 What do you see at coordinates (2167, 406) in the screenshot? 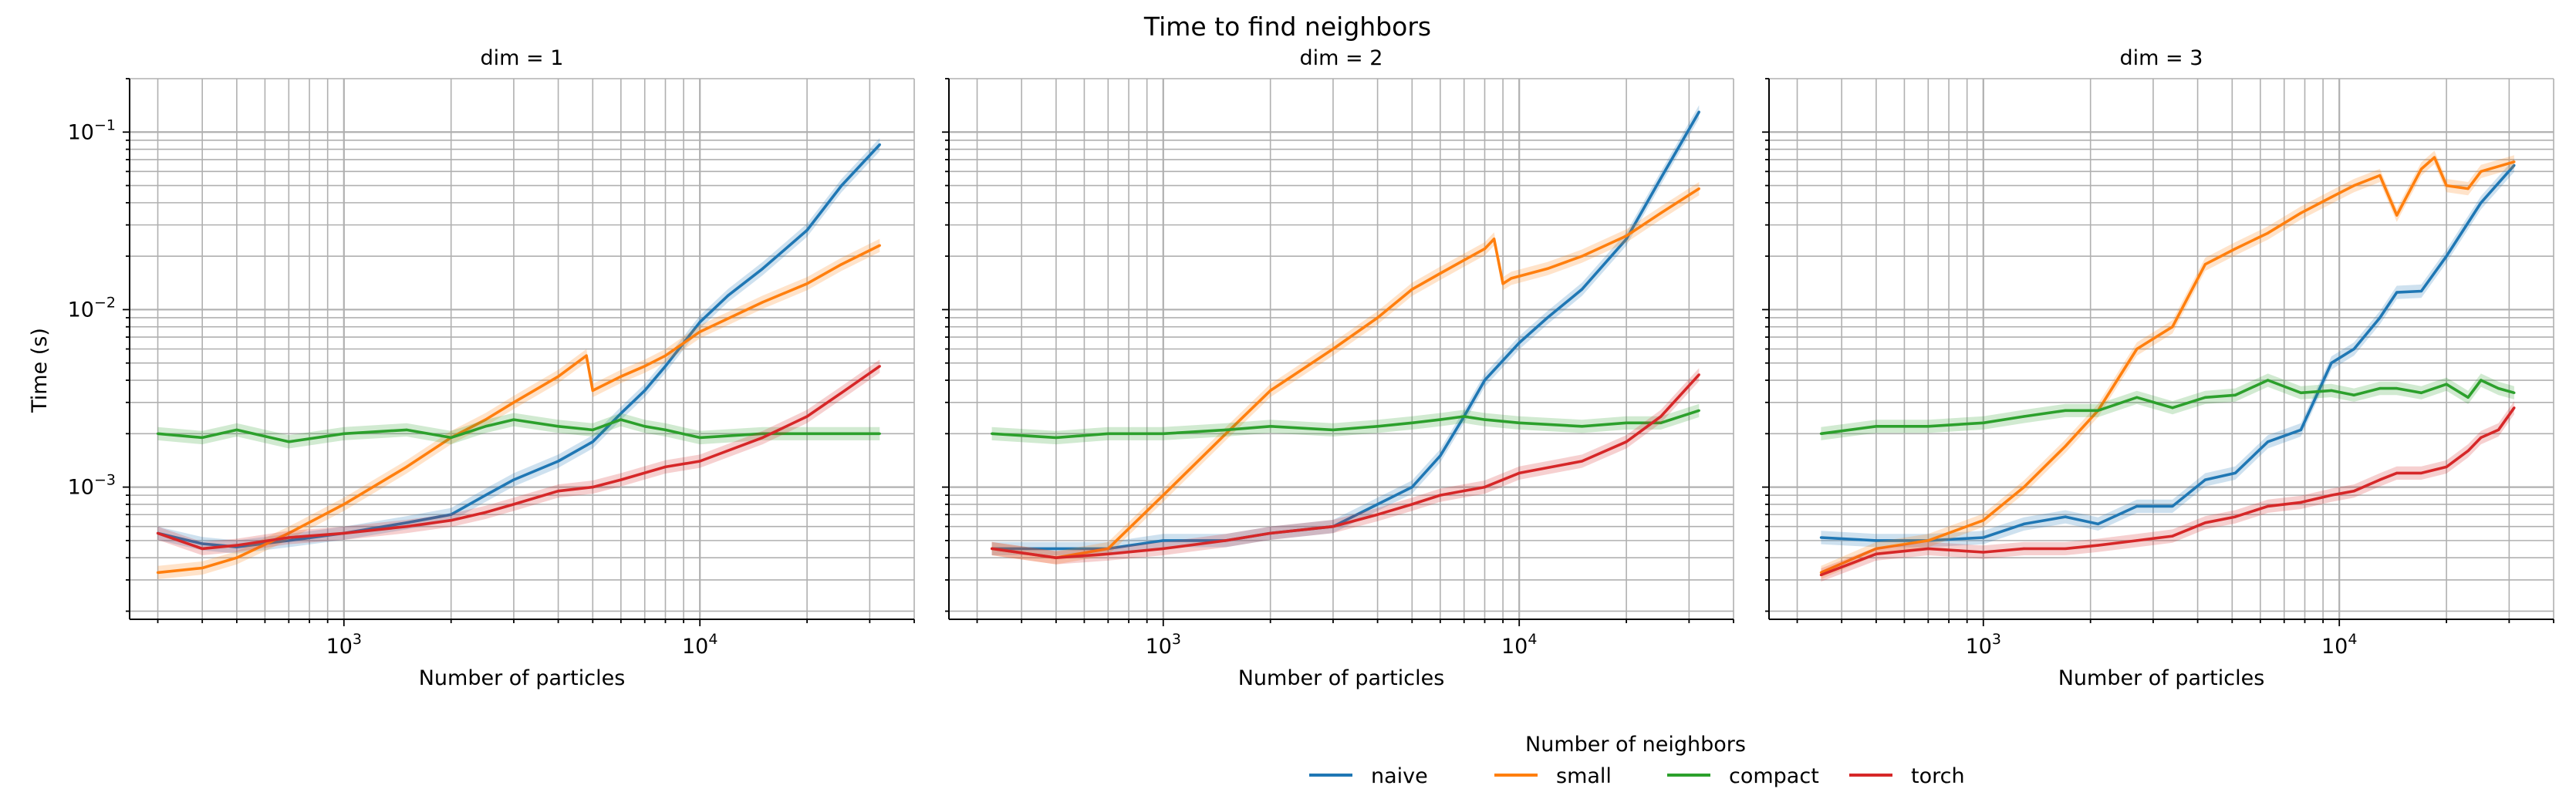
I see `series-compact` at bounding box center [2167, 406].